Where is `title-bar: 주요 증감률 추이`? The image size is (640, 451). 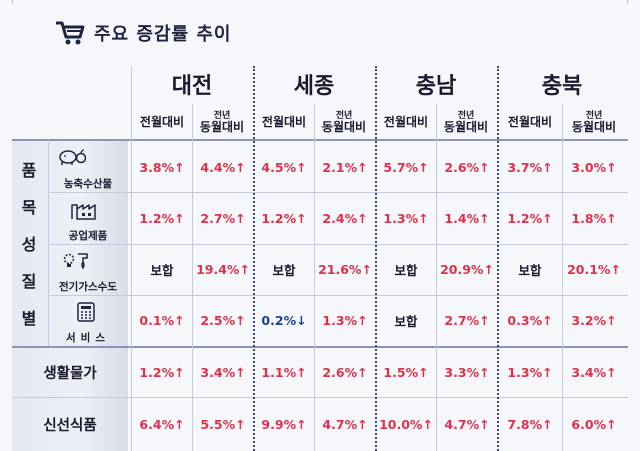 title-bar: 주요 증감률 추이 is located at coordinates (143, 33).